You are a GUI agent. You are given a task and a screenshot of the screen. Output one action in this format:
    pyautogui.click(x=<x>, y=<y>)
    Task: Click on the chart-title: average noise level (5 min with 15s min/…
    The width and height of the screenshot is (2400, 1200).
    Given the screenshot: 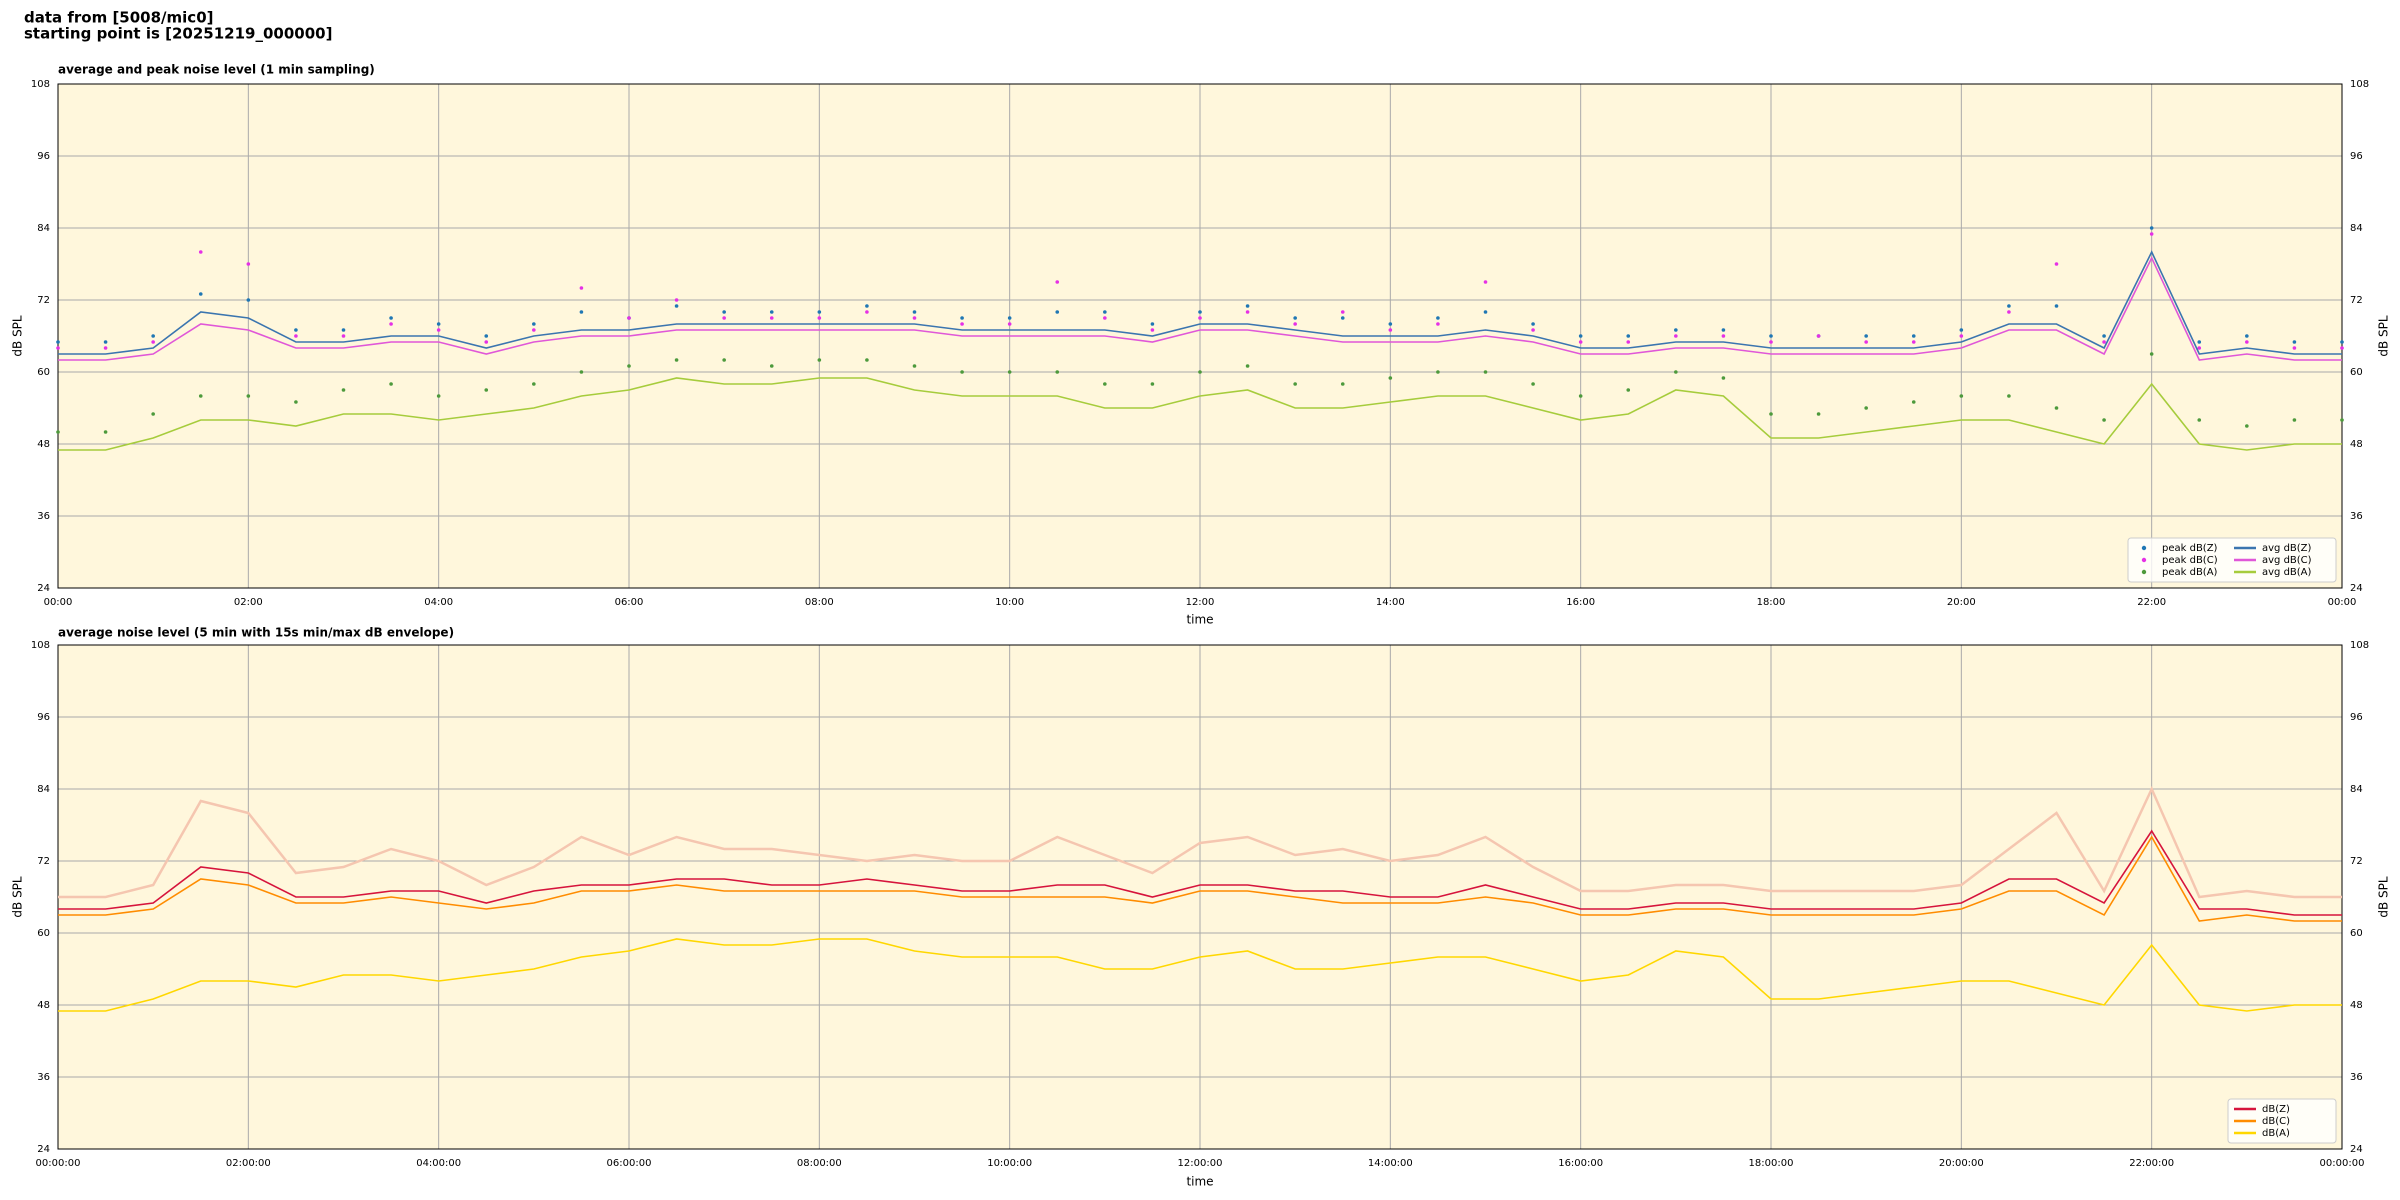 What is the action you would take?
    pyautogui.click(x=256, y=633)
    